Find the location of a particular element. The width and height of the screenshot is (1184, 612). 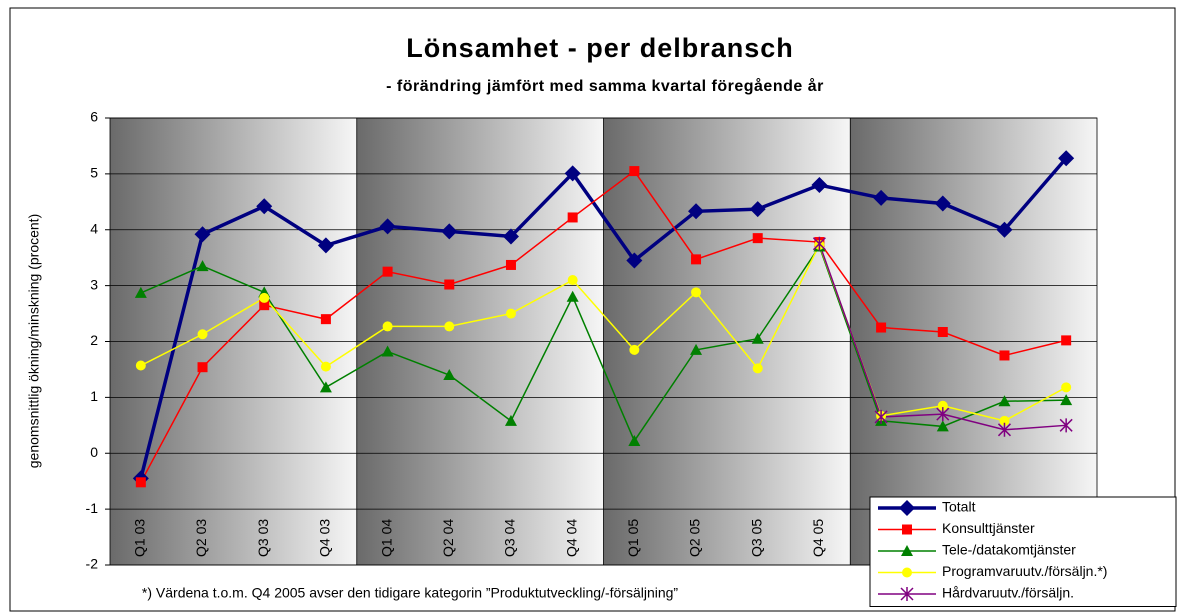

x-tick-label: Q2 05 is located at coordinates (695, 538).